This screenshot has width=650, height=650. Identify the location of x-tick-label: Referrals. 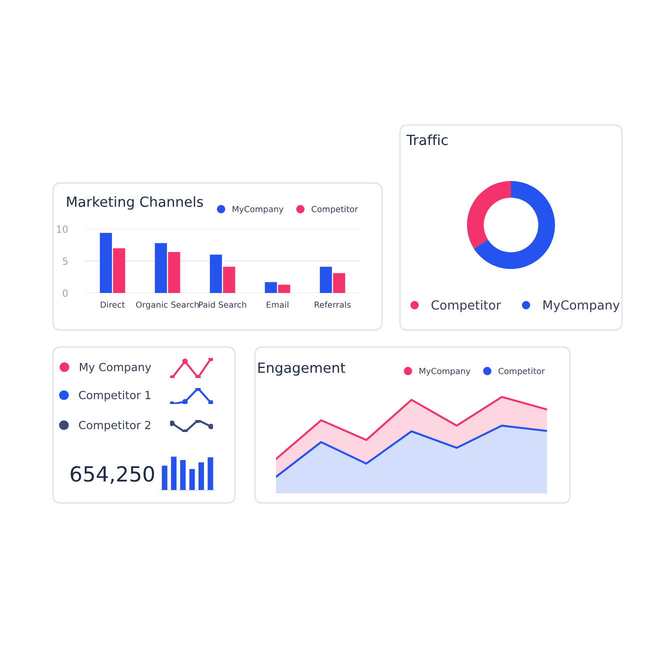
(332, 304).